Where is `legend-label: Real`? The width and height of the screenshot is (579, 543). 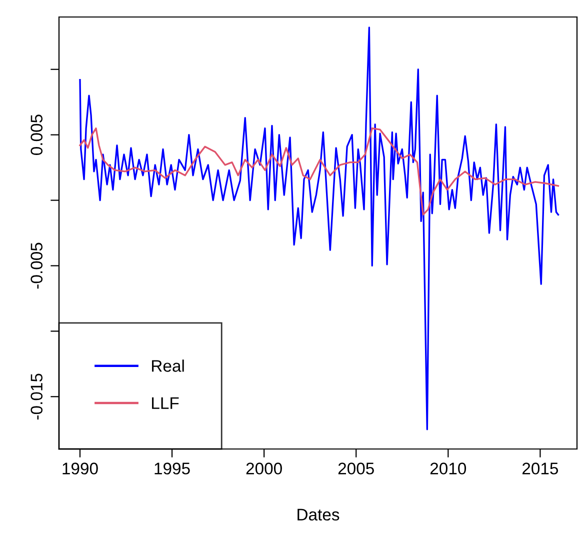 legend-label: Real is located at coordinates (168, 366).